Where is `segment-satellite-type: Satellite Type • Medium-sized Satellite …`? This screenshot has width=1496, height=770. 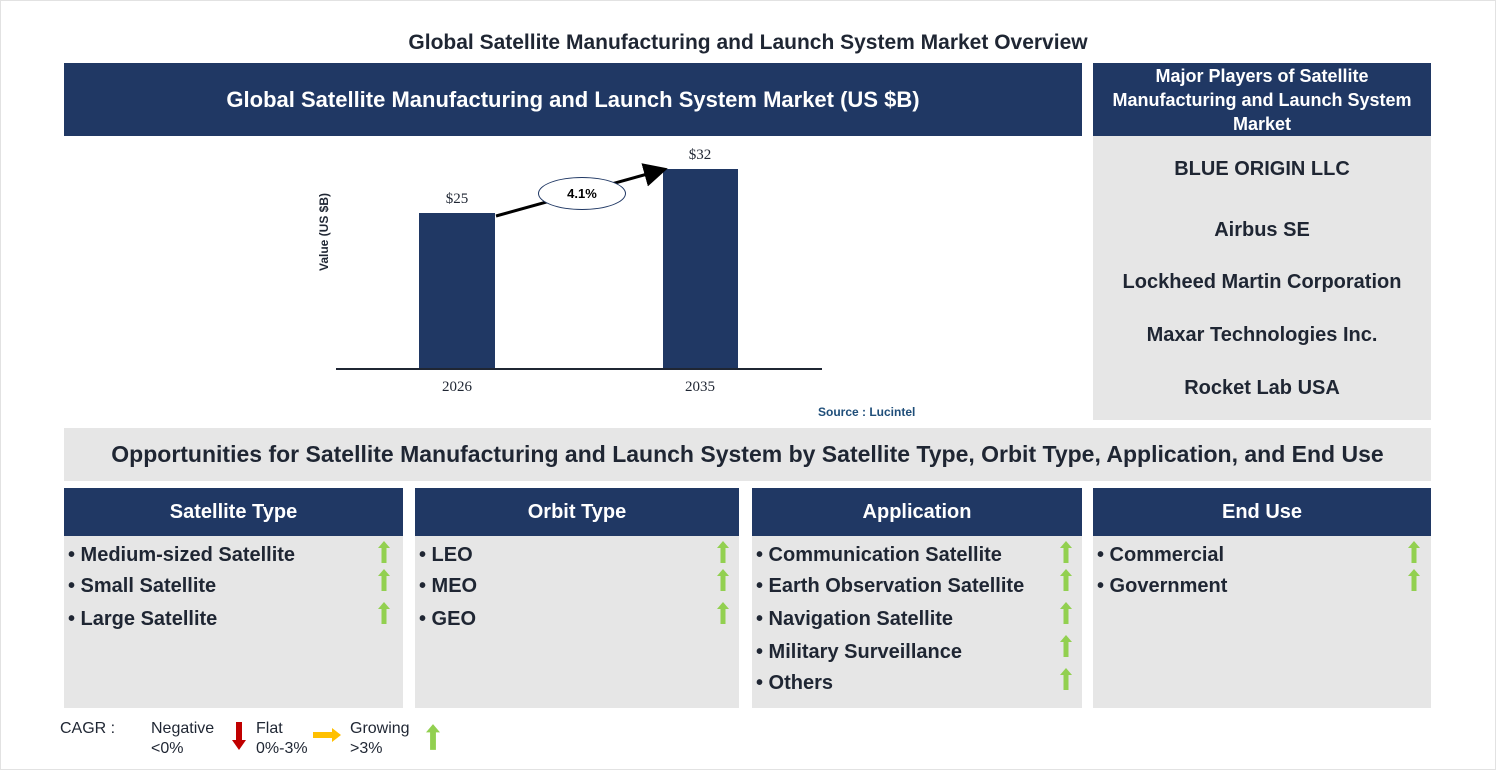
segment-satellite-type: Satellite Type • Medium-sized Satellite … is located at coordinates (233, 598).